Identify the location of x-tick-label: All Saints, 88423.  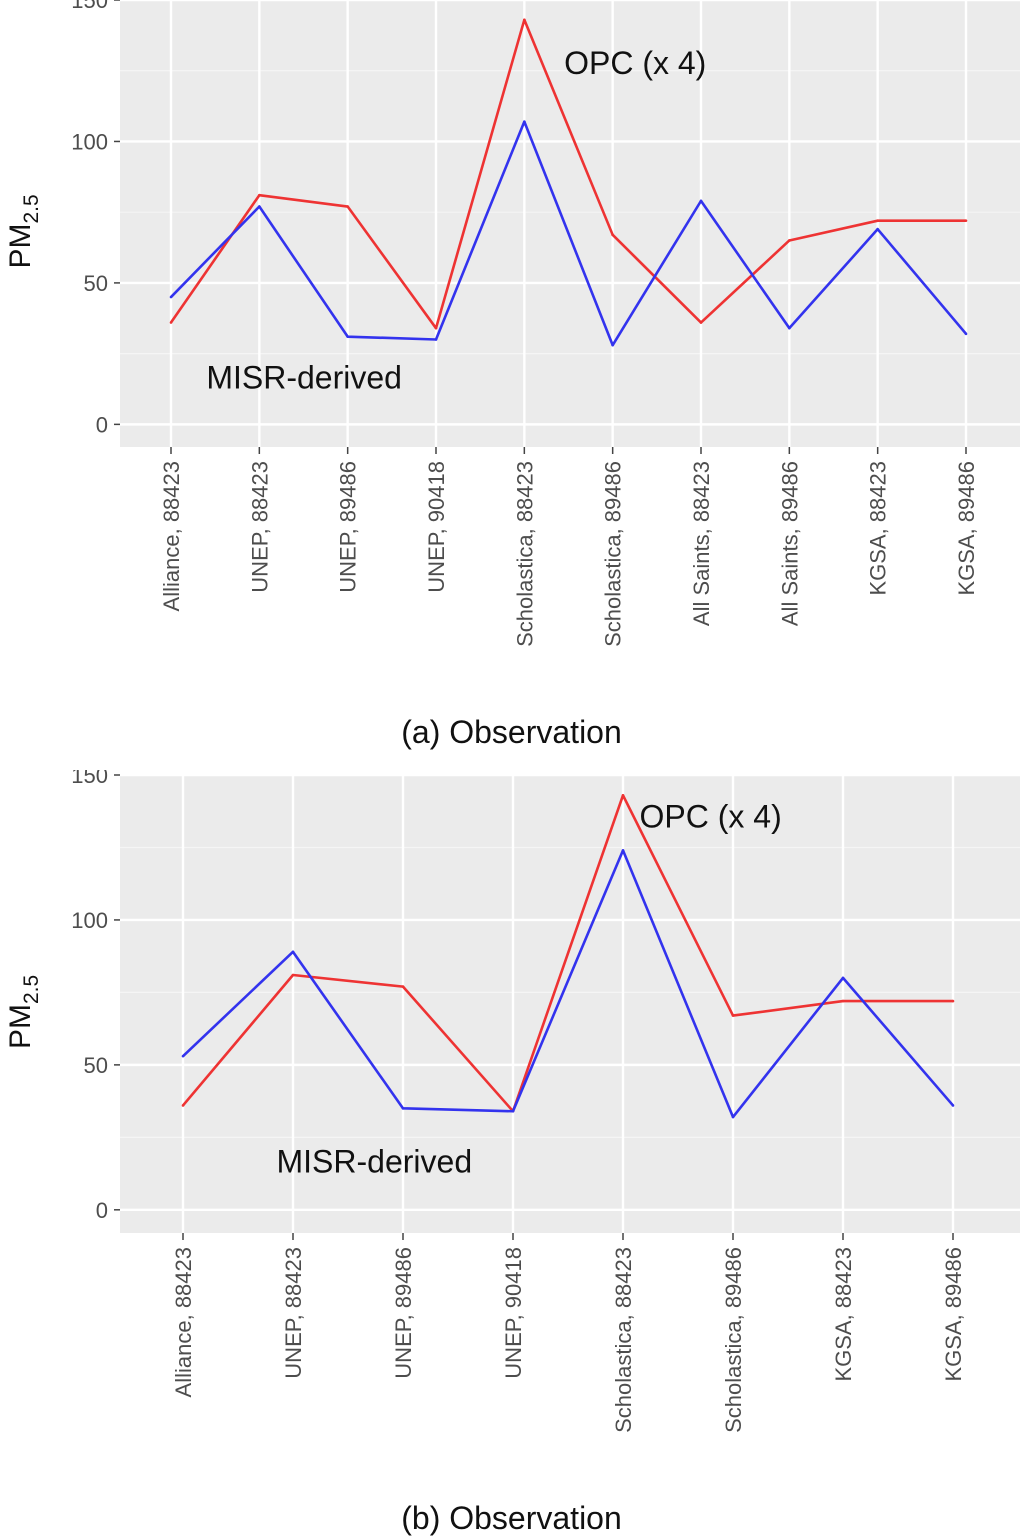
(701, 543).